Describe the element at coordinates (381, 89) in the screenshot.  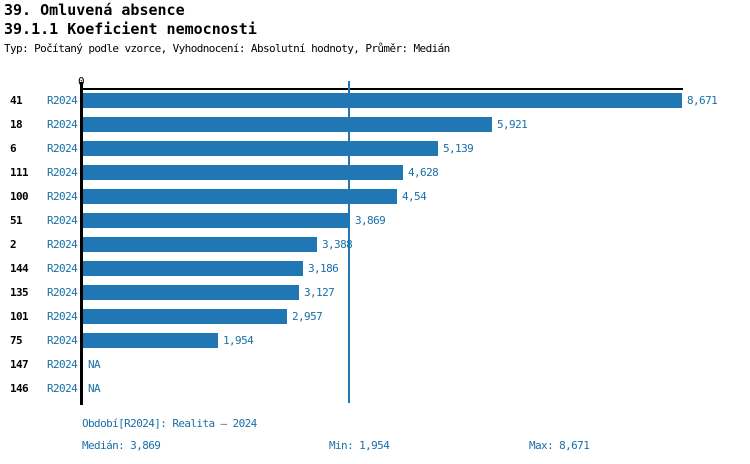
I see `x-axis-line` at that location.